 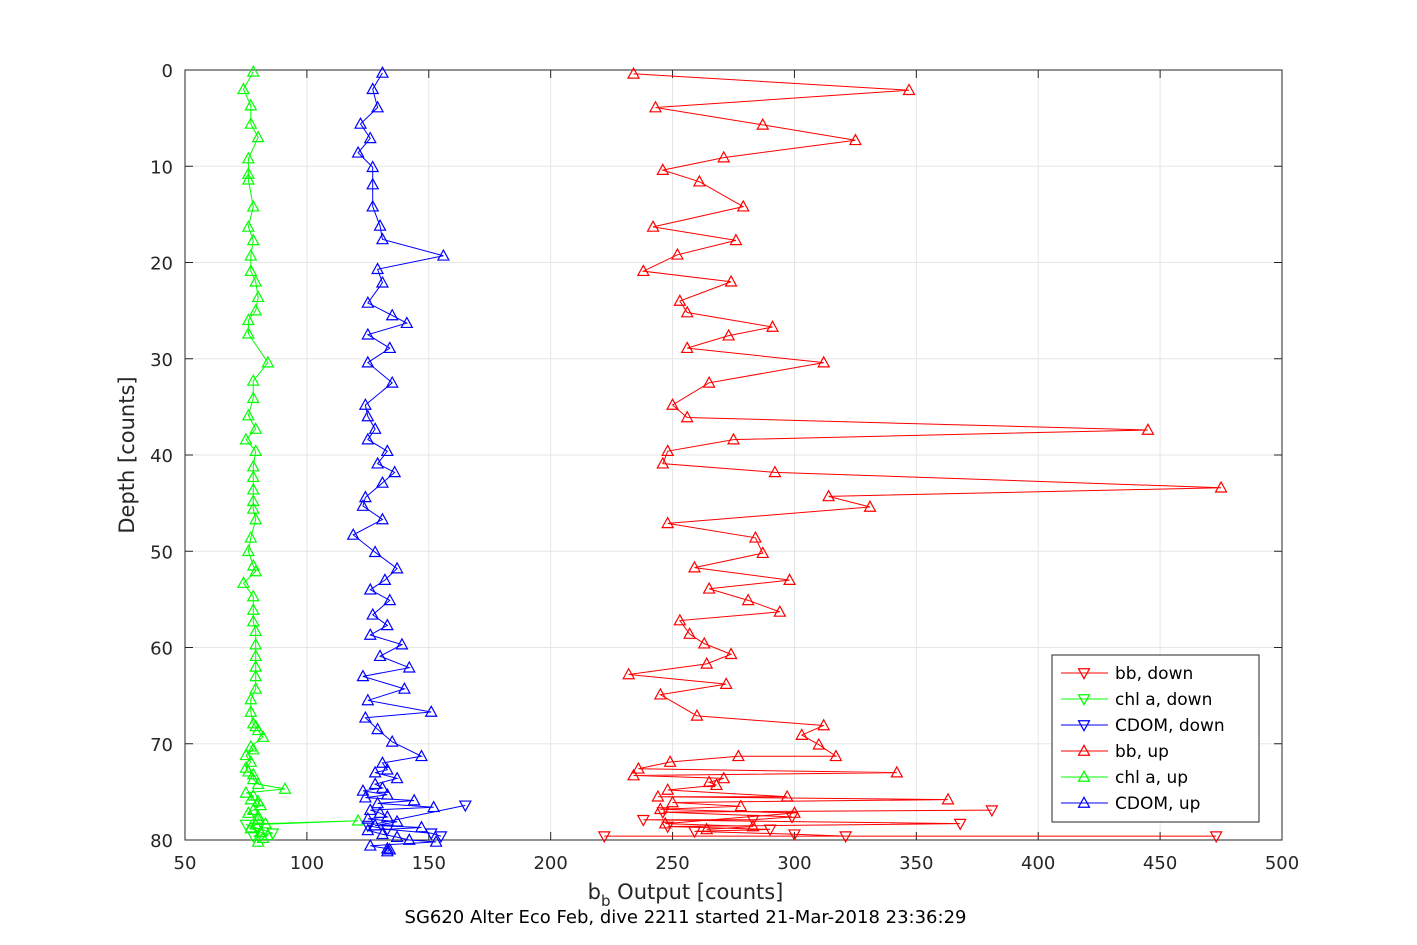 What do you see at coordinates (594, 892) in the screenshot?
I see `x-axis-label-main: b` at bounding box center [594, 892].